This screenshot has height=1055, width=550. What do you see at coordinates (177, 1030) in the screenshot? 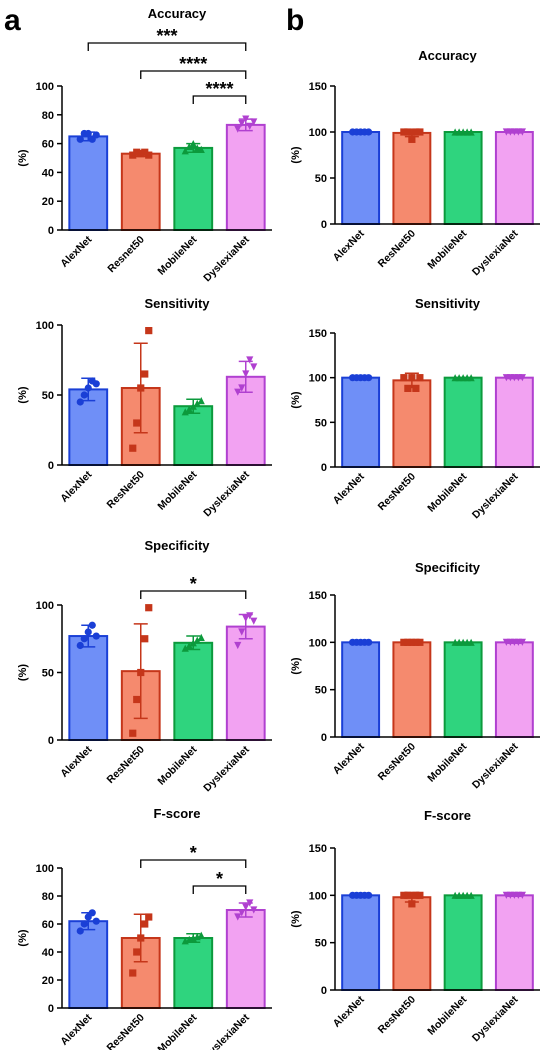
I see `x-tick-label: MobileNet` at bounding box center [177, 1030].